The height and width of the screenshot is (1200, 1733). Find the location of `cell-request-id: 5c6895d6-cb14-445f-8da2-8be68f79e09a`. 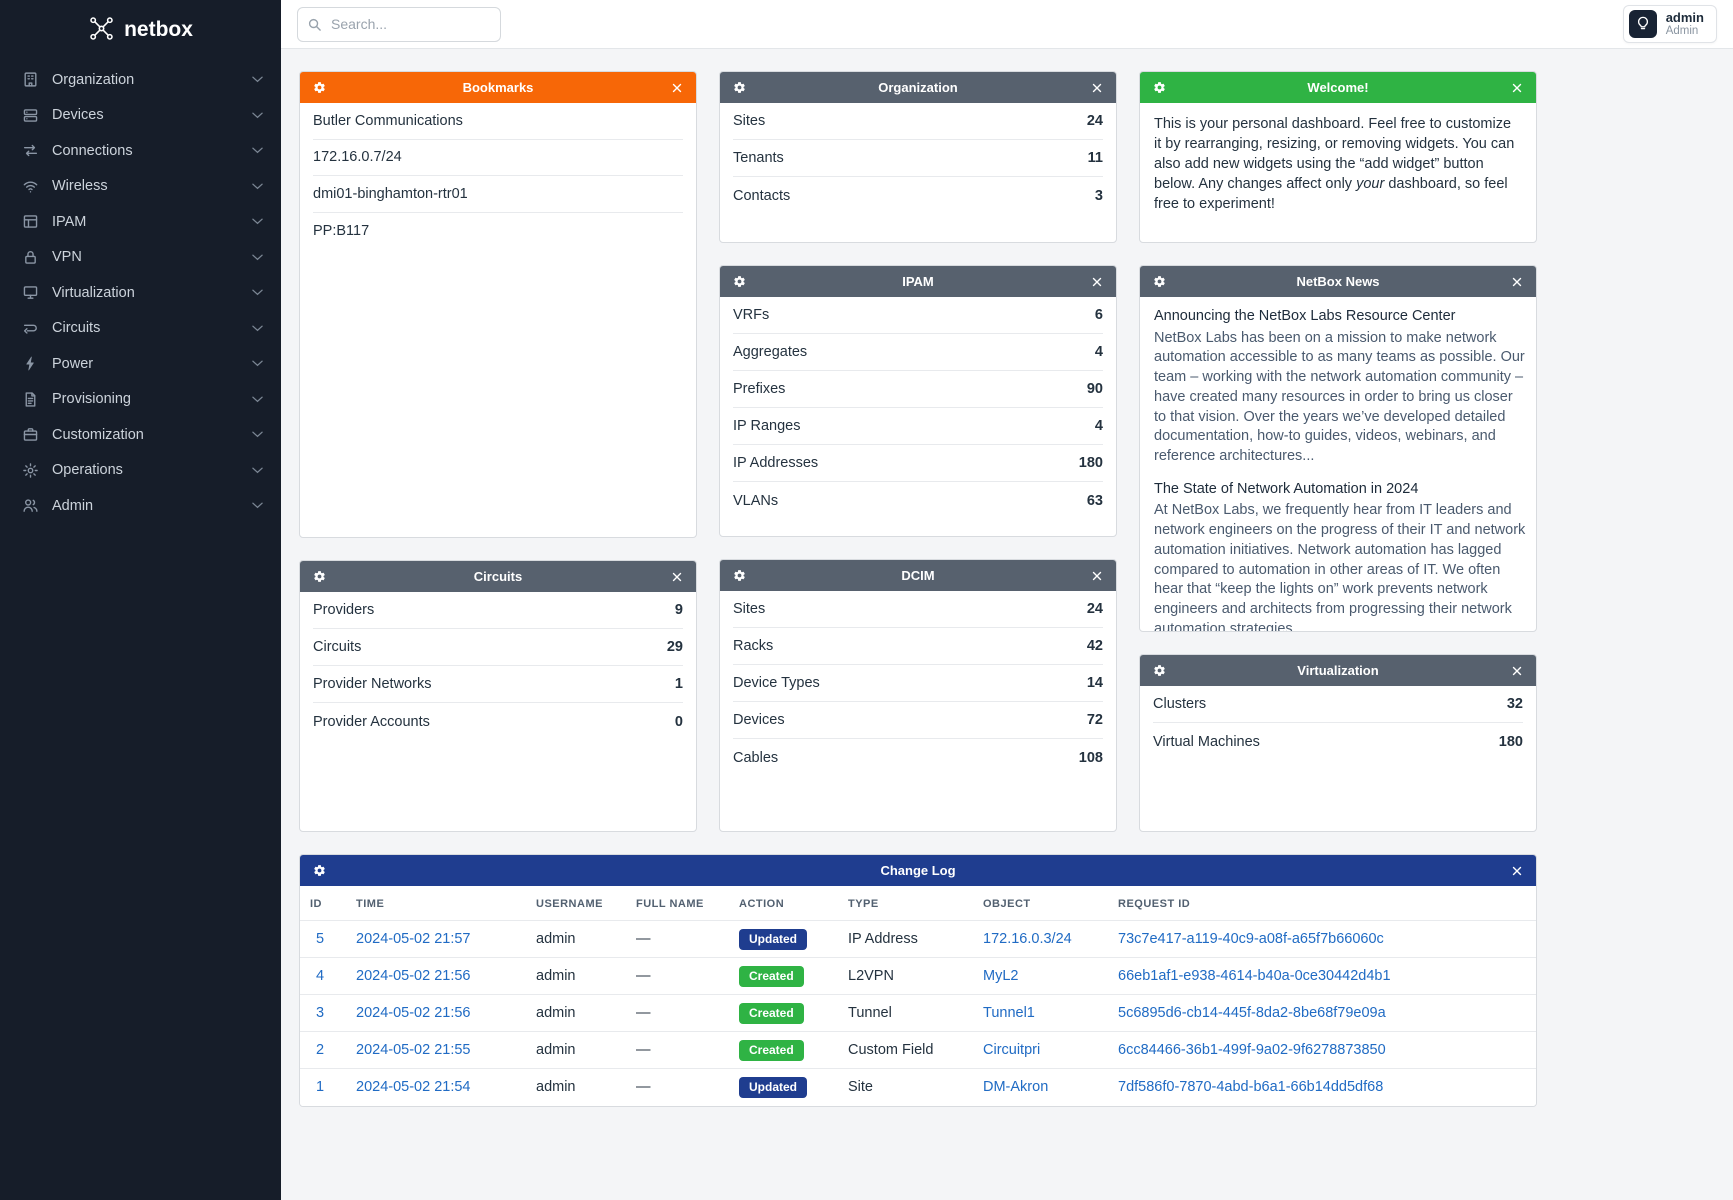

cell-request-id: 5c6895d6-cb14-445f-8da2-8be68f79e09a is located at coordinates (1322, 1013).